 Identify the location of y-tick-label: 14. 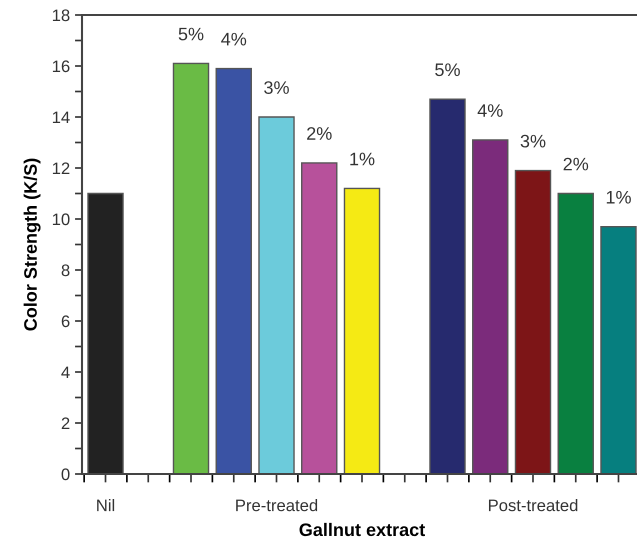
(61, 118).